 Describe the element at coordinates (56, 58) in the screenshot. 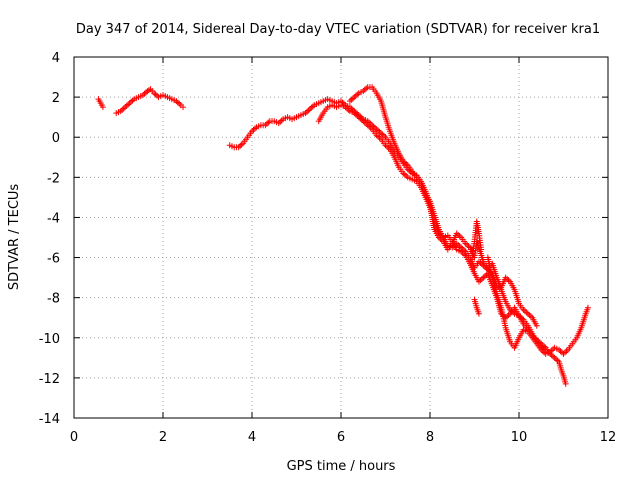

I see `y-tick-label: 4` at that location.